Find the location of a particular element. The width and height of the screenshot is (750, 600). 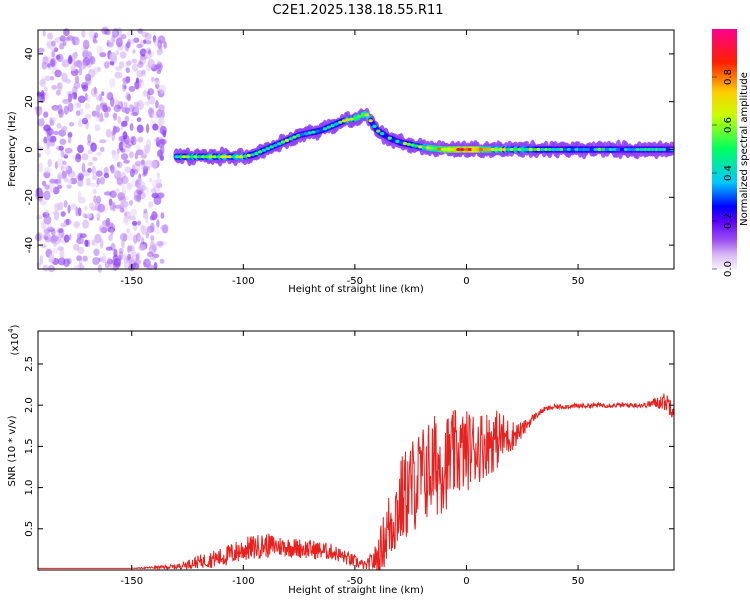

snr-y-tick-label: 1.0 is located at coordinates (29, 488).